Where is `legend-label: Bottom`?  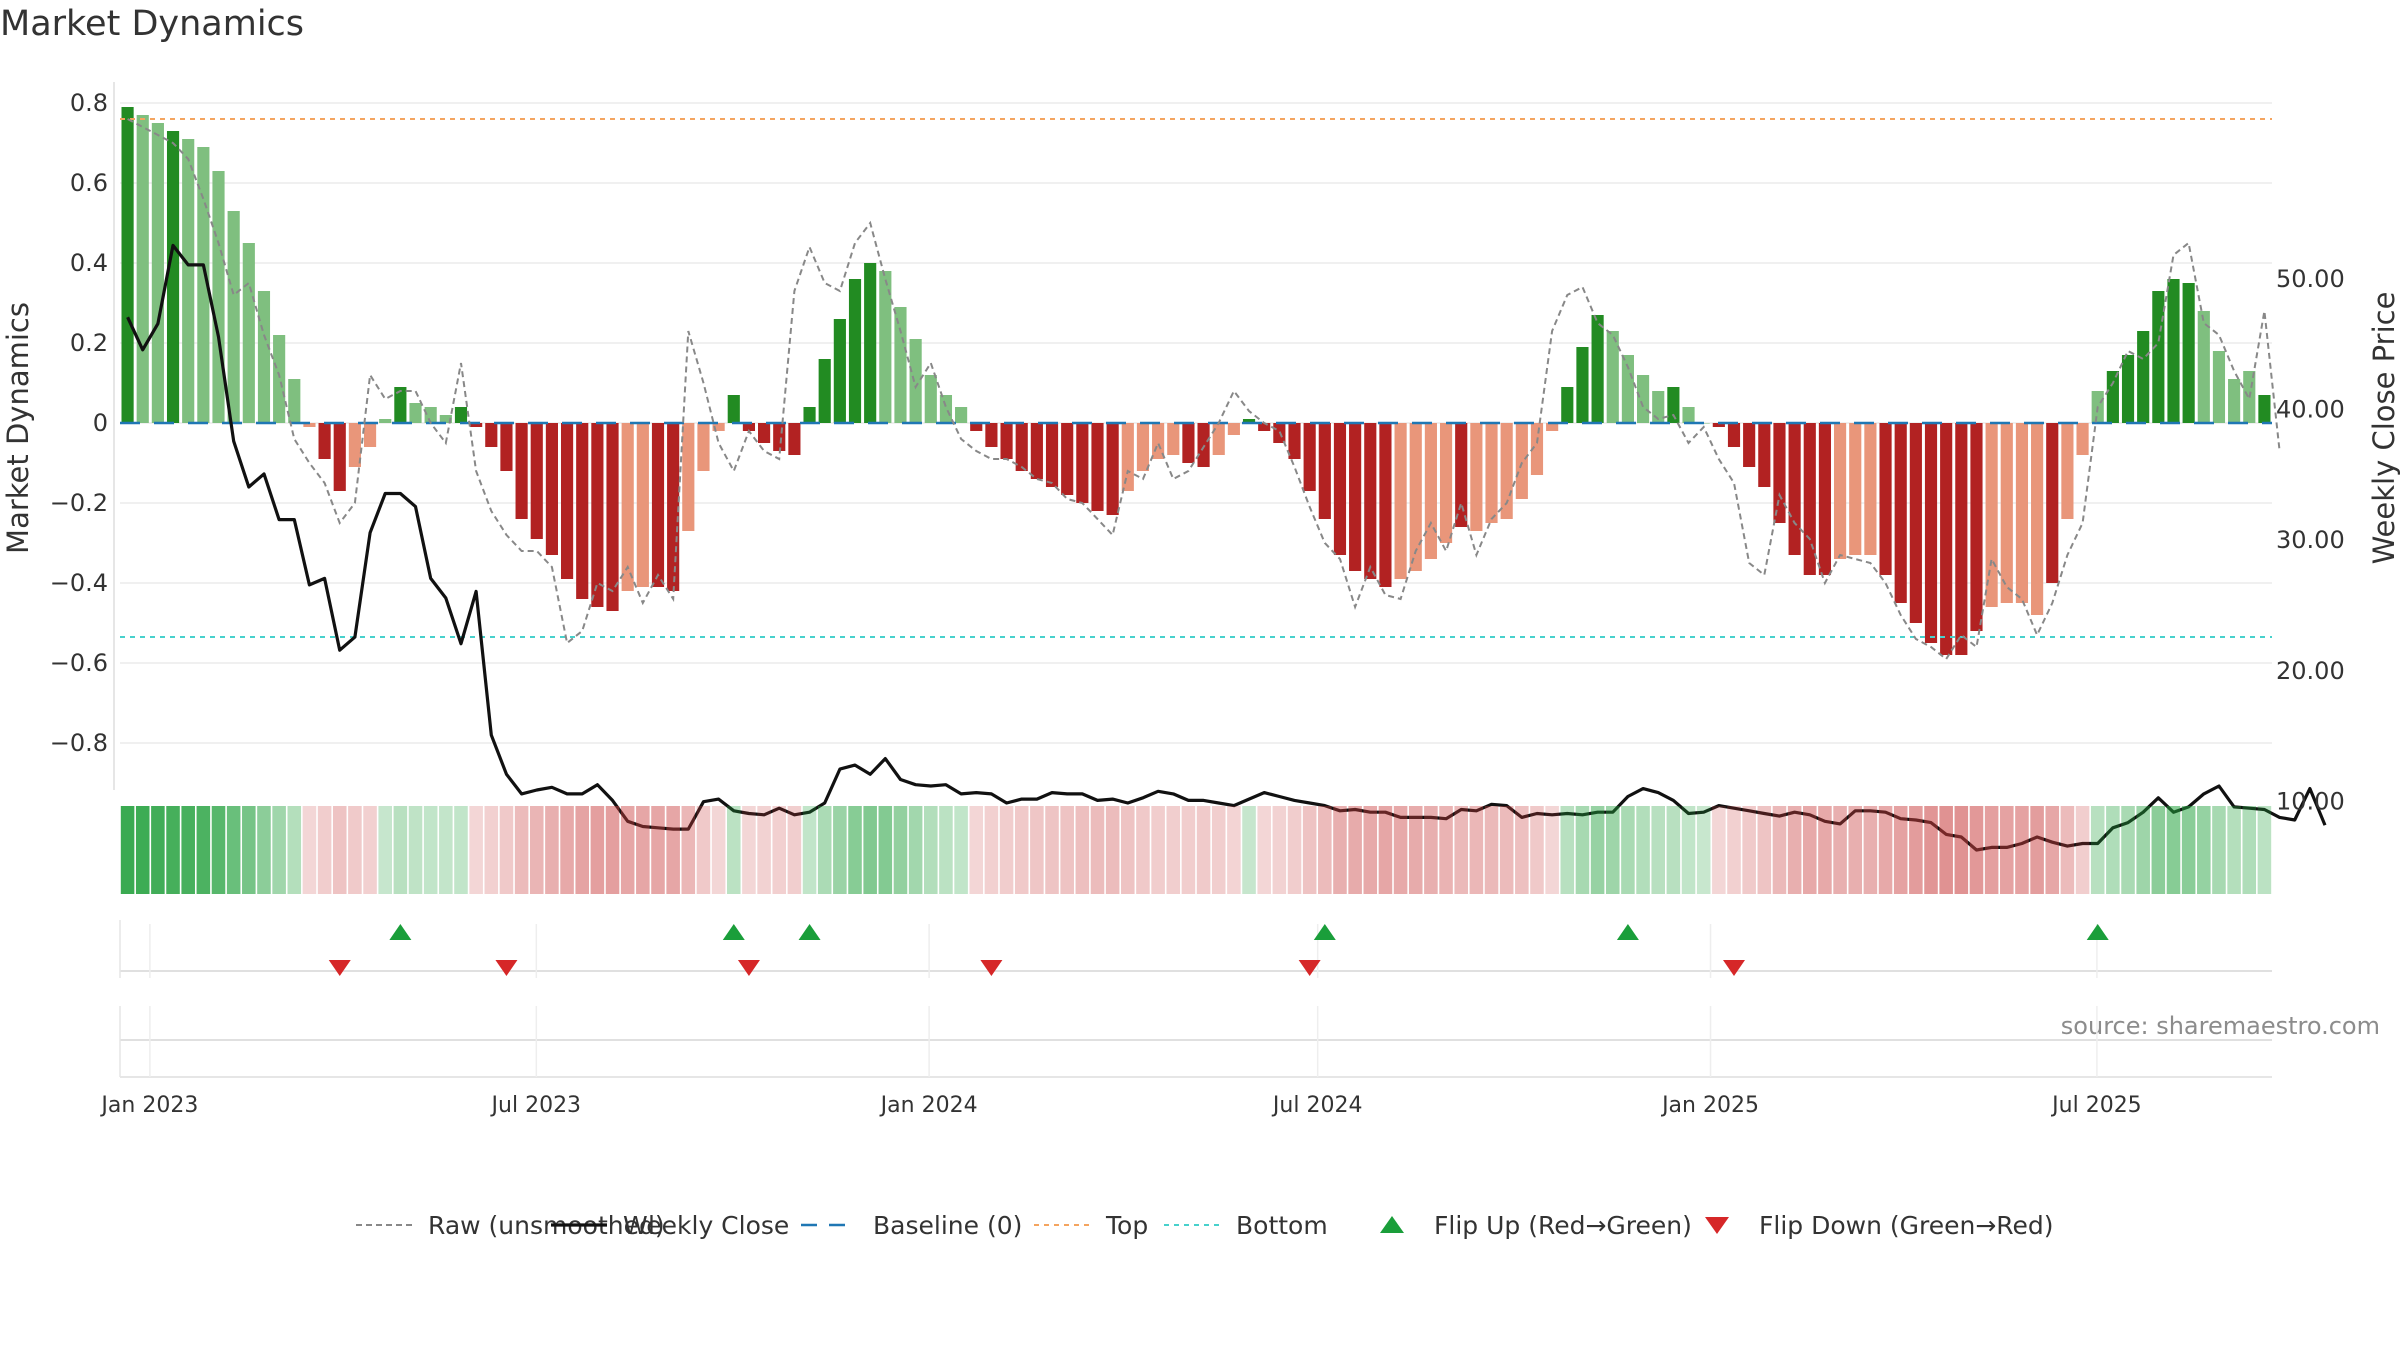
legend-label: Bottom is located at coordinates (1282, 1225).